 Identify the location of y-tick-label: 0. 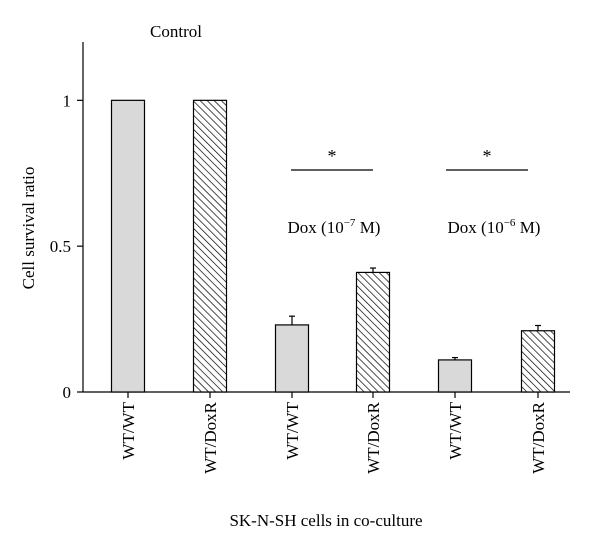
(67, 392).